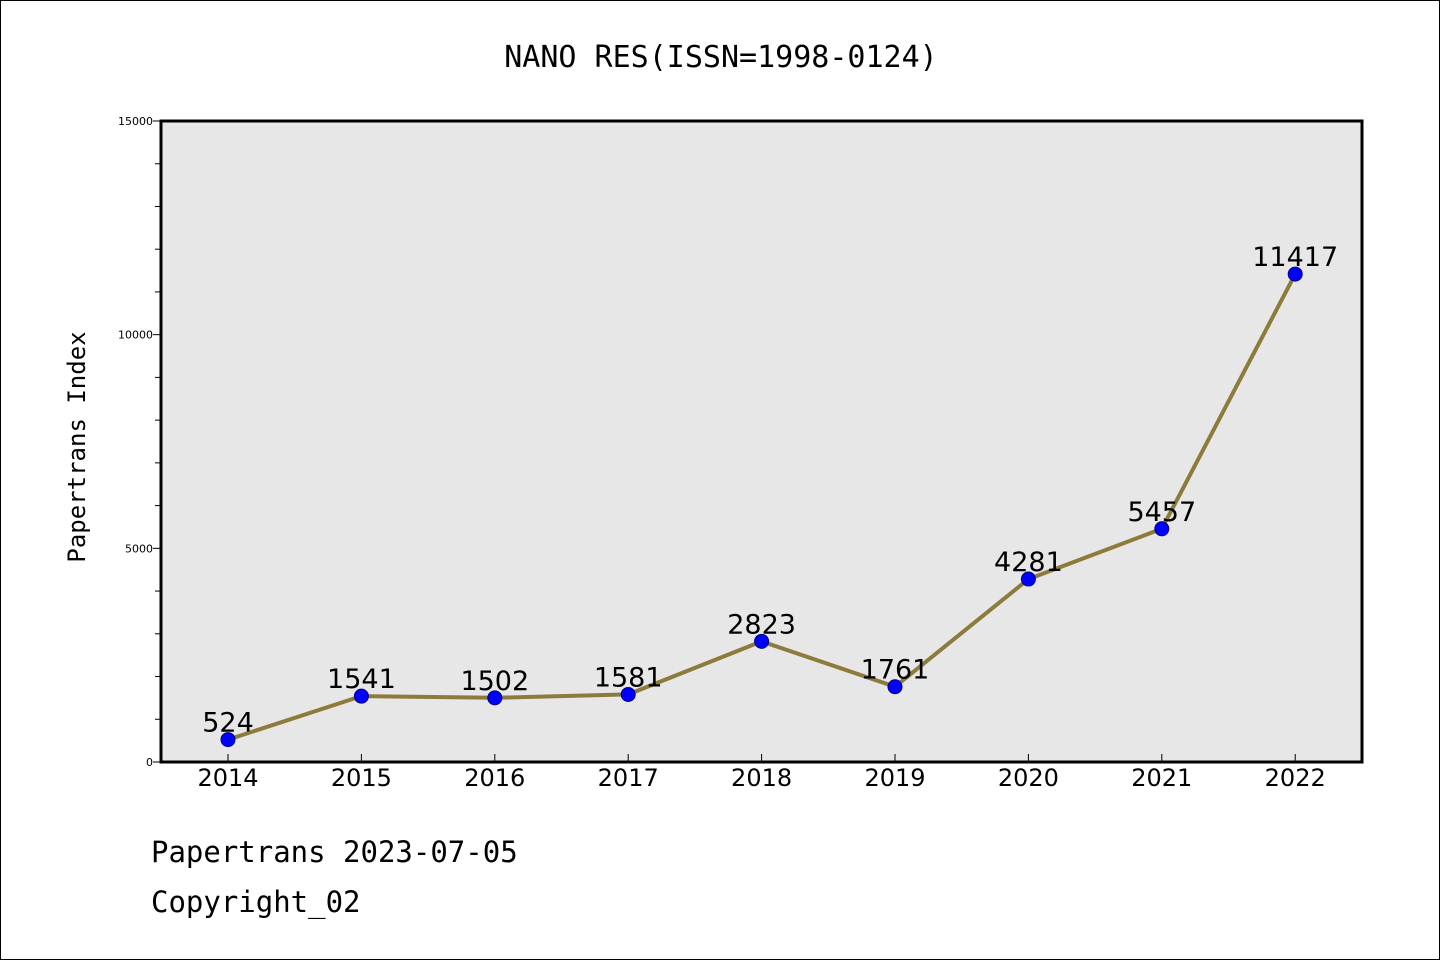 This screenshot has height=961, width=1440. Describe the element at coordinates (135, 335) in the screenshot. I see `y-tick-label: 10000` at that location.